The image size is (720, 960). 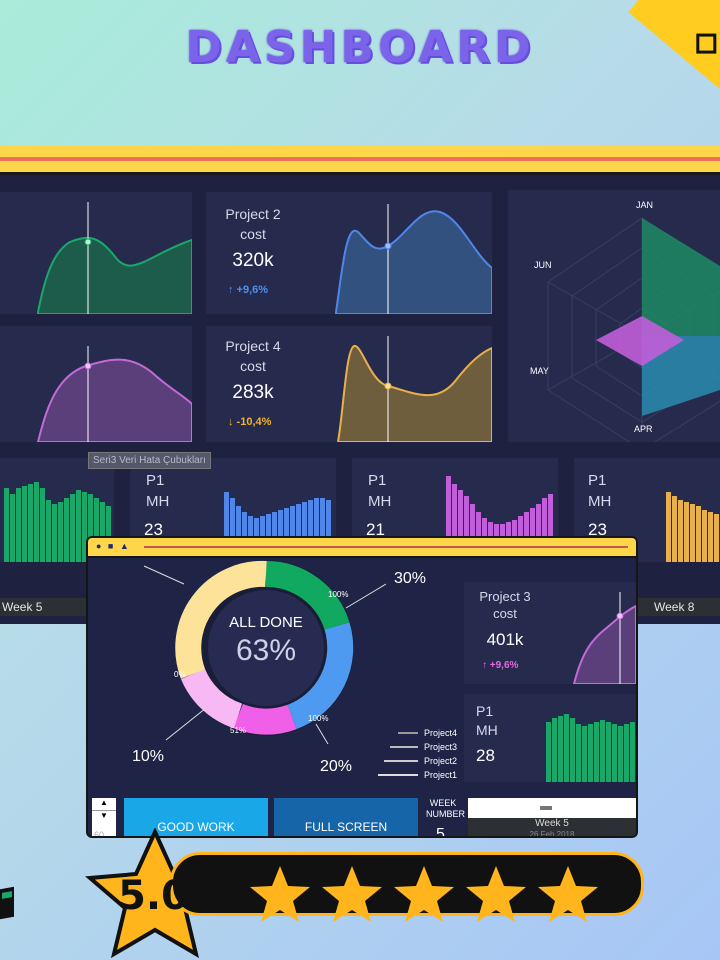 What do you see at coordinates (539, 371) in the screenshot?
I see `radar-label-may: MAY` at bounding box center [539, 371].